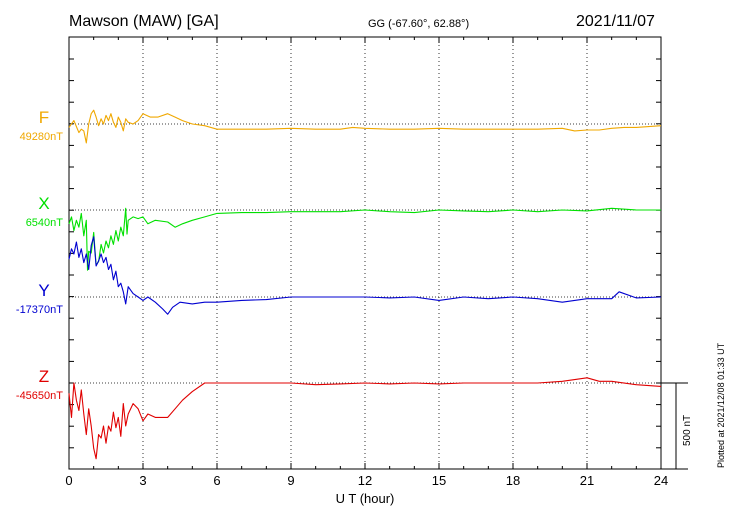 The height and width of the screenshot is (520, 730). What do you see at coordinates (45, 223) in the screenshot?
I see `baseline-value-x: 6540nT` at bounding box center [45, 223].